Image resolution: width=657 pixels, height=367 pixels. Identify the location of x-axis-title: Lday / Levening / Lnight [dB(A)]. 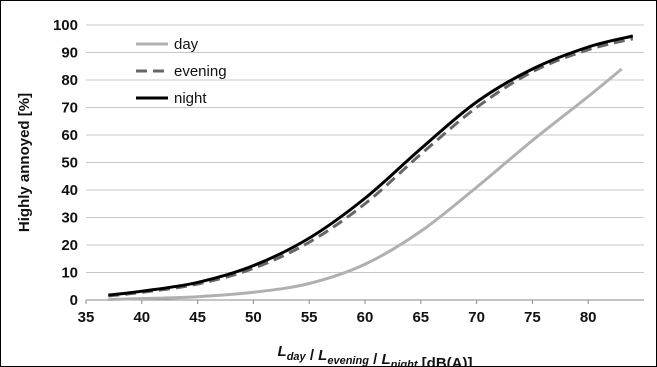
(375, 354).